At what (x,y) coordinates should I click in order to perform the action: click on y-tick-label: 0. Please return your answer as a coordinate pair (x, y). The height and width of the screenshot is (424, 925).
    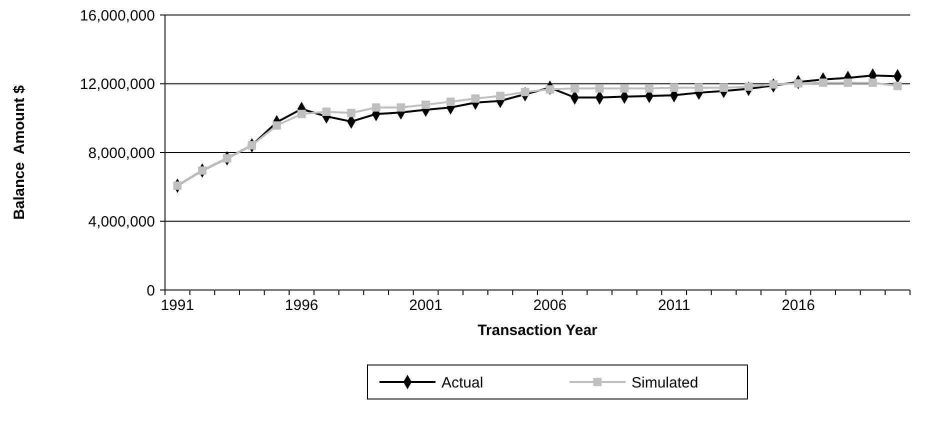
    Looking at the image, I should click on (150, 291).